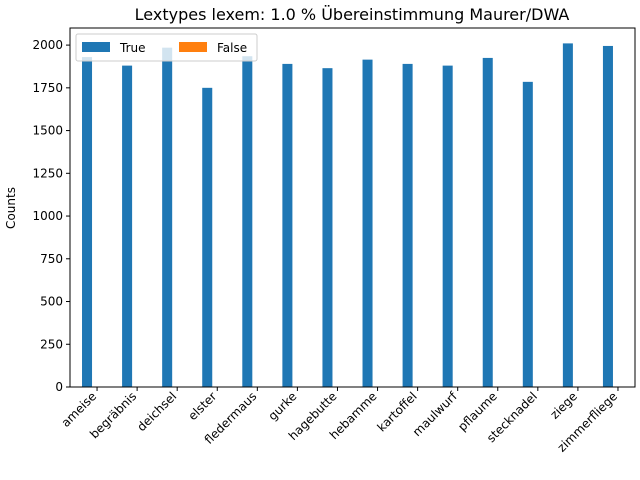  Describe the element at coordinates (51, 344) in the screenshot. I see `y-tick-label: 250` at that location.